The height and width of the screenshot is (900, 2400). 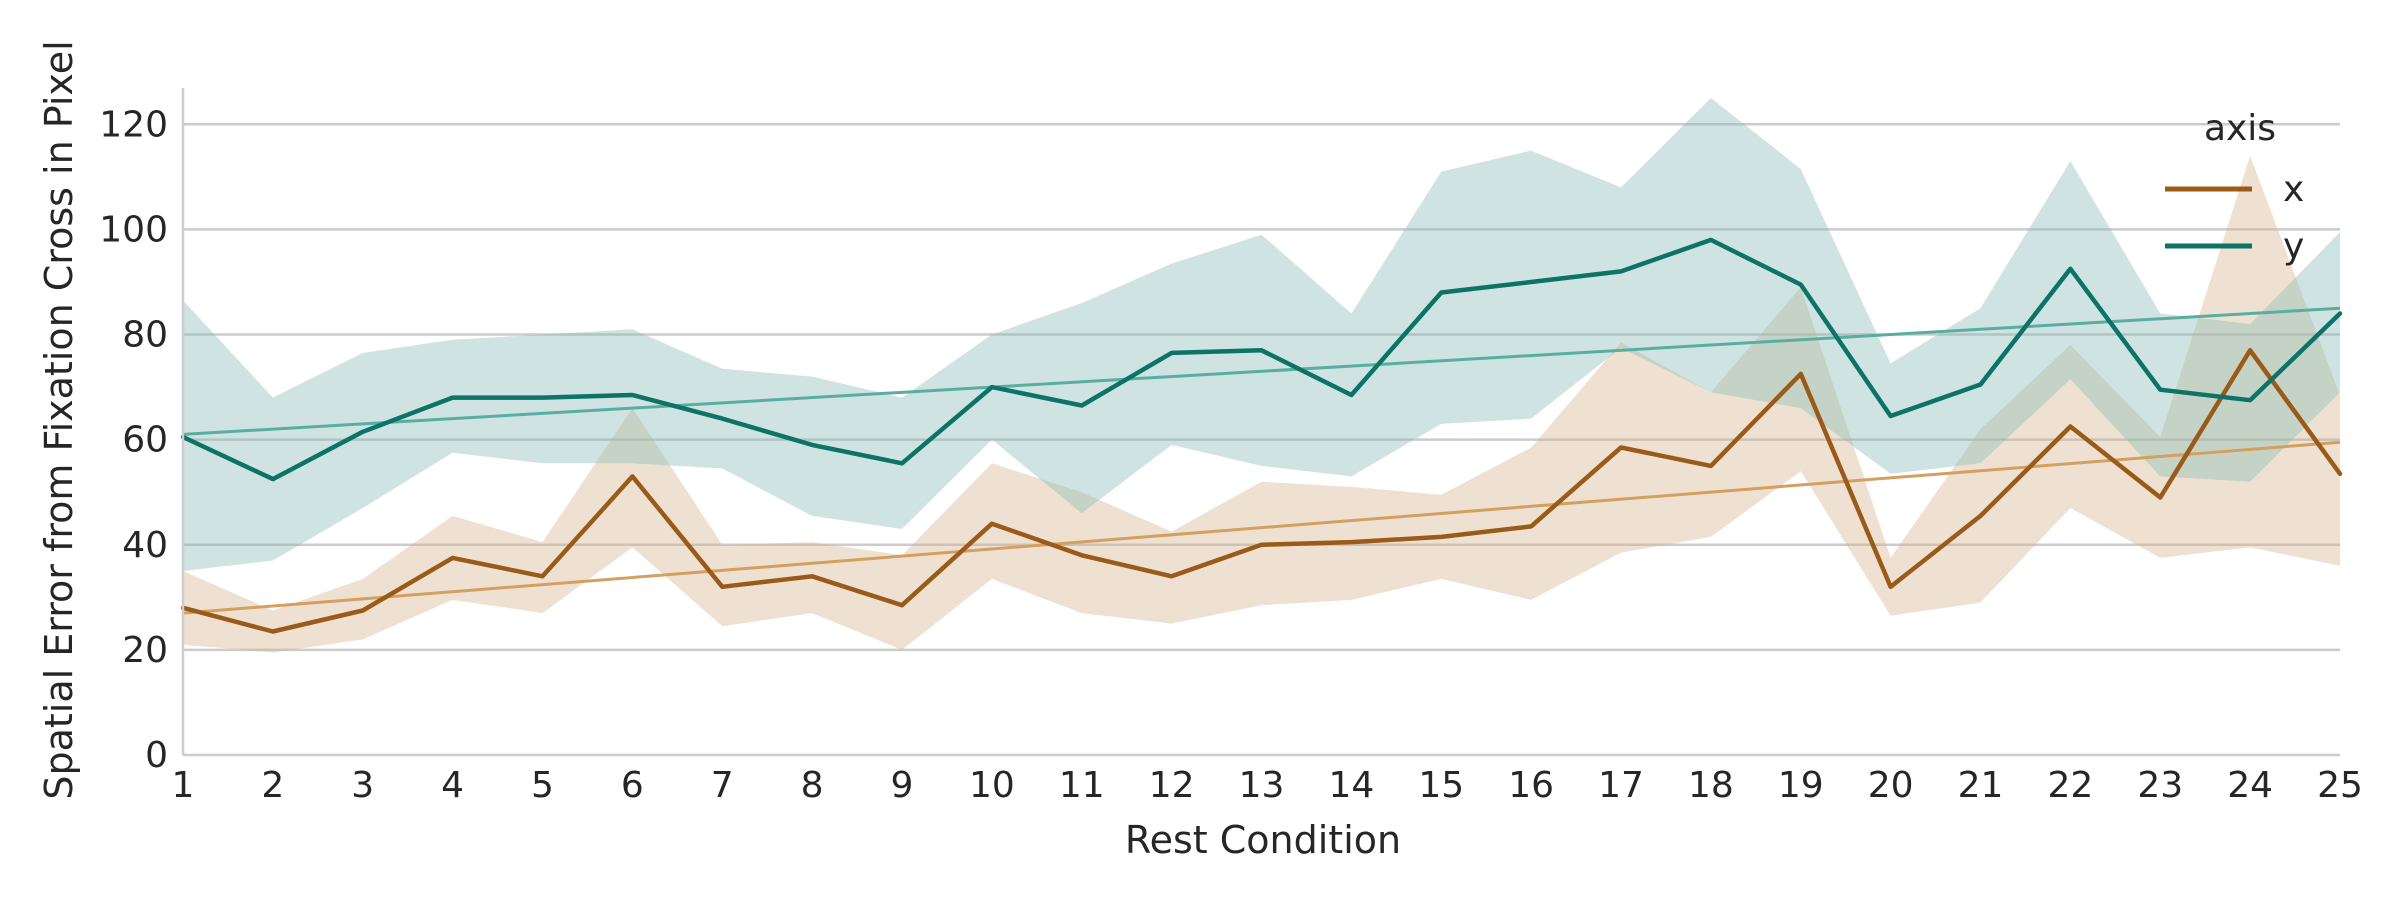 What do you see at coordinates (632, 785) in the screenshot?
I see `x-tick-label: 6` at bounding box center [632, 785].